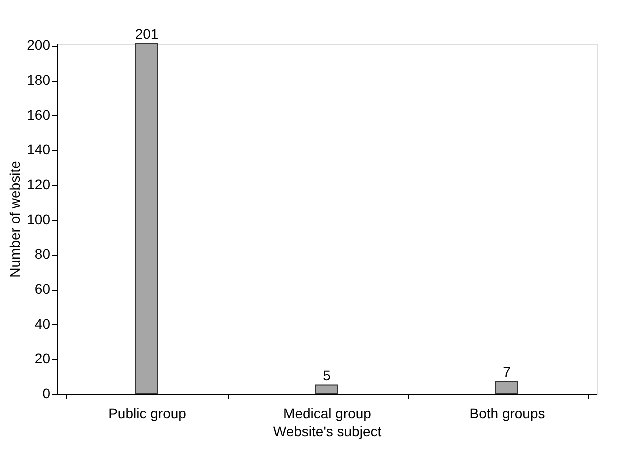 The height and width of the screenshot is (457, 619). What do you see at coordinates (39, 80) in the screenshot?
I see `y-tick-label: 180` at bounding box center [39, 80].